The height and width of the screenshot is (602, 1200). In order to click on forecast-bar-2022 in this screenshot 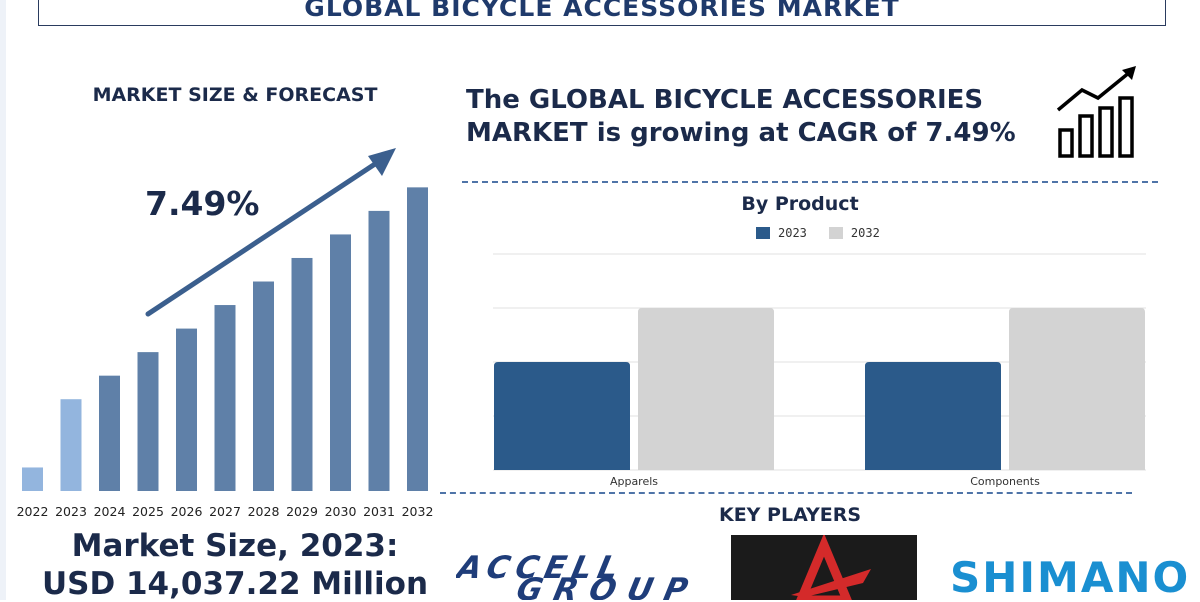, I will do `click(32, 479)`.